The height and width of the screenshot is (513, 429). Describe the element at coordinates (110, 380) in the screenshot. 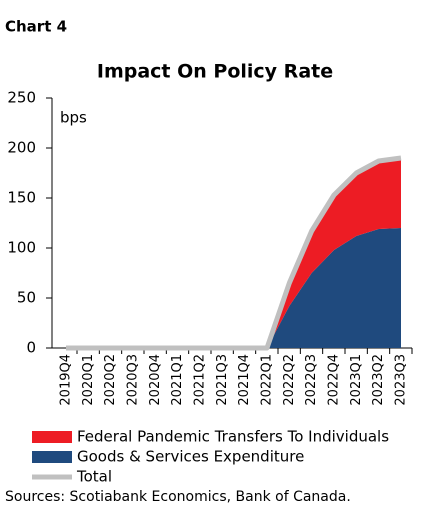

I see `x-tick-label: 2020Q2` at that location.